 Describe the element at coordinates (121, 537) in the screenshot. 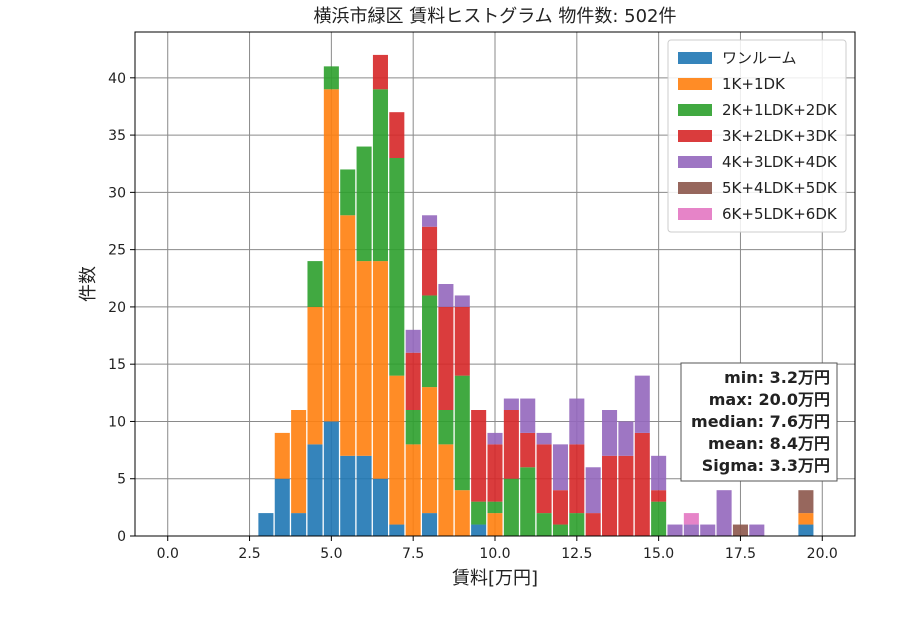

I see `y-tick-label: 0` at that location.